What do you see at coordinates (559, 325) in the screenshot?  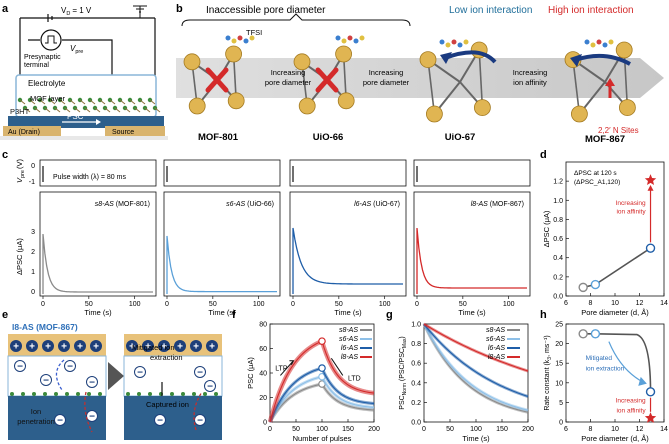 I see `y-tick-label: 25` at bounding box center [559, 325].